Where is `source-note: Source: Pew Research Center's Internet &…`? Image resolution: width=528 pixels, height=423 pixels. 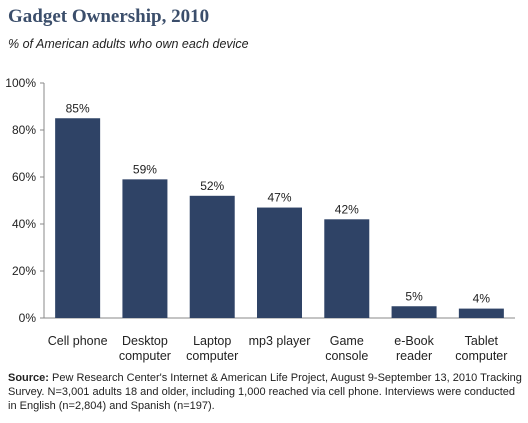
source-note: Source: Pew Research Center's Internet &… is located at coordinates (265, 392).